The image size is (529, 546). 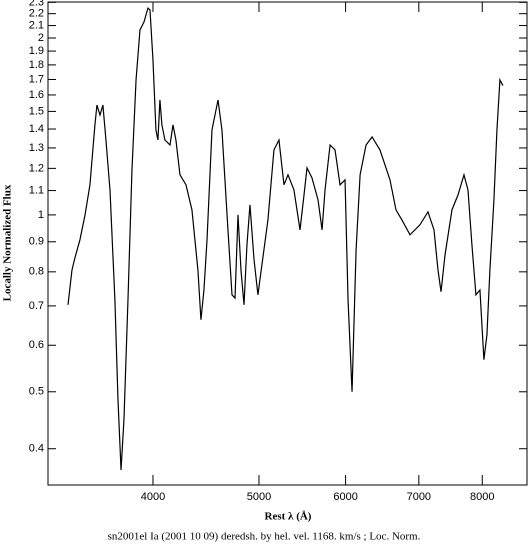 I want to click on y-tick-label: 1.3, so click(x=36, y=148).